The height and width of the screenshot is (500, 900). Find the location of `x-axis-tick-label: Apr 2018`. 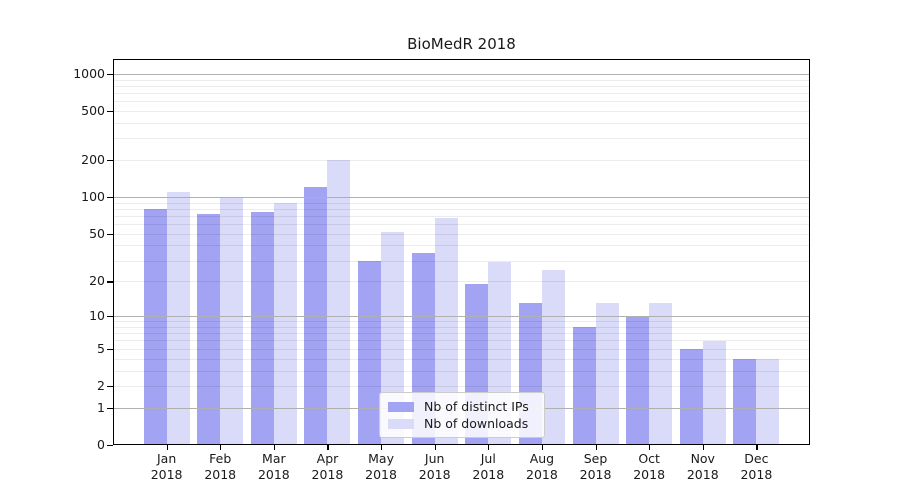

x-axis-tick-label: Apr 2018 is located at coordinates (327, 467).